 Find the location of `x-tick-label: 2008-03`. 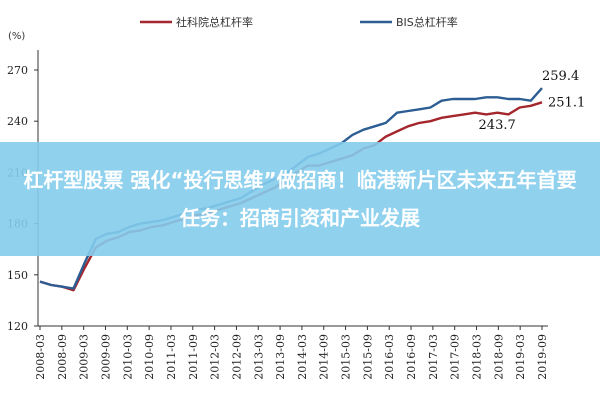

x-tick-label: 2008-03 is located at coordinates (40, 357).